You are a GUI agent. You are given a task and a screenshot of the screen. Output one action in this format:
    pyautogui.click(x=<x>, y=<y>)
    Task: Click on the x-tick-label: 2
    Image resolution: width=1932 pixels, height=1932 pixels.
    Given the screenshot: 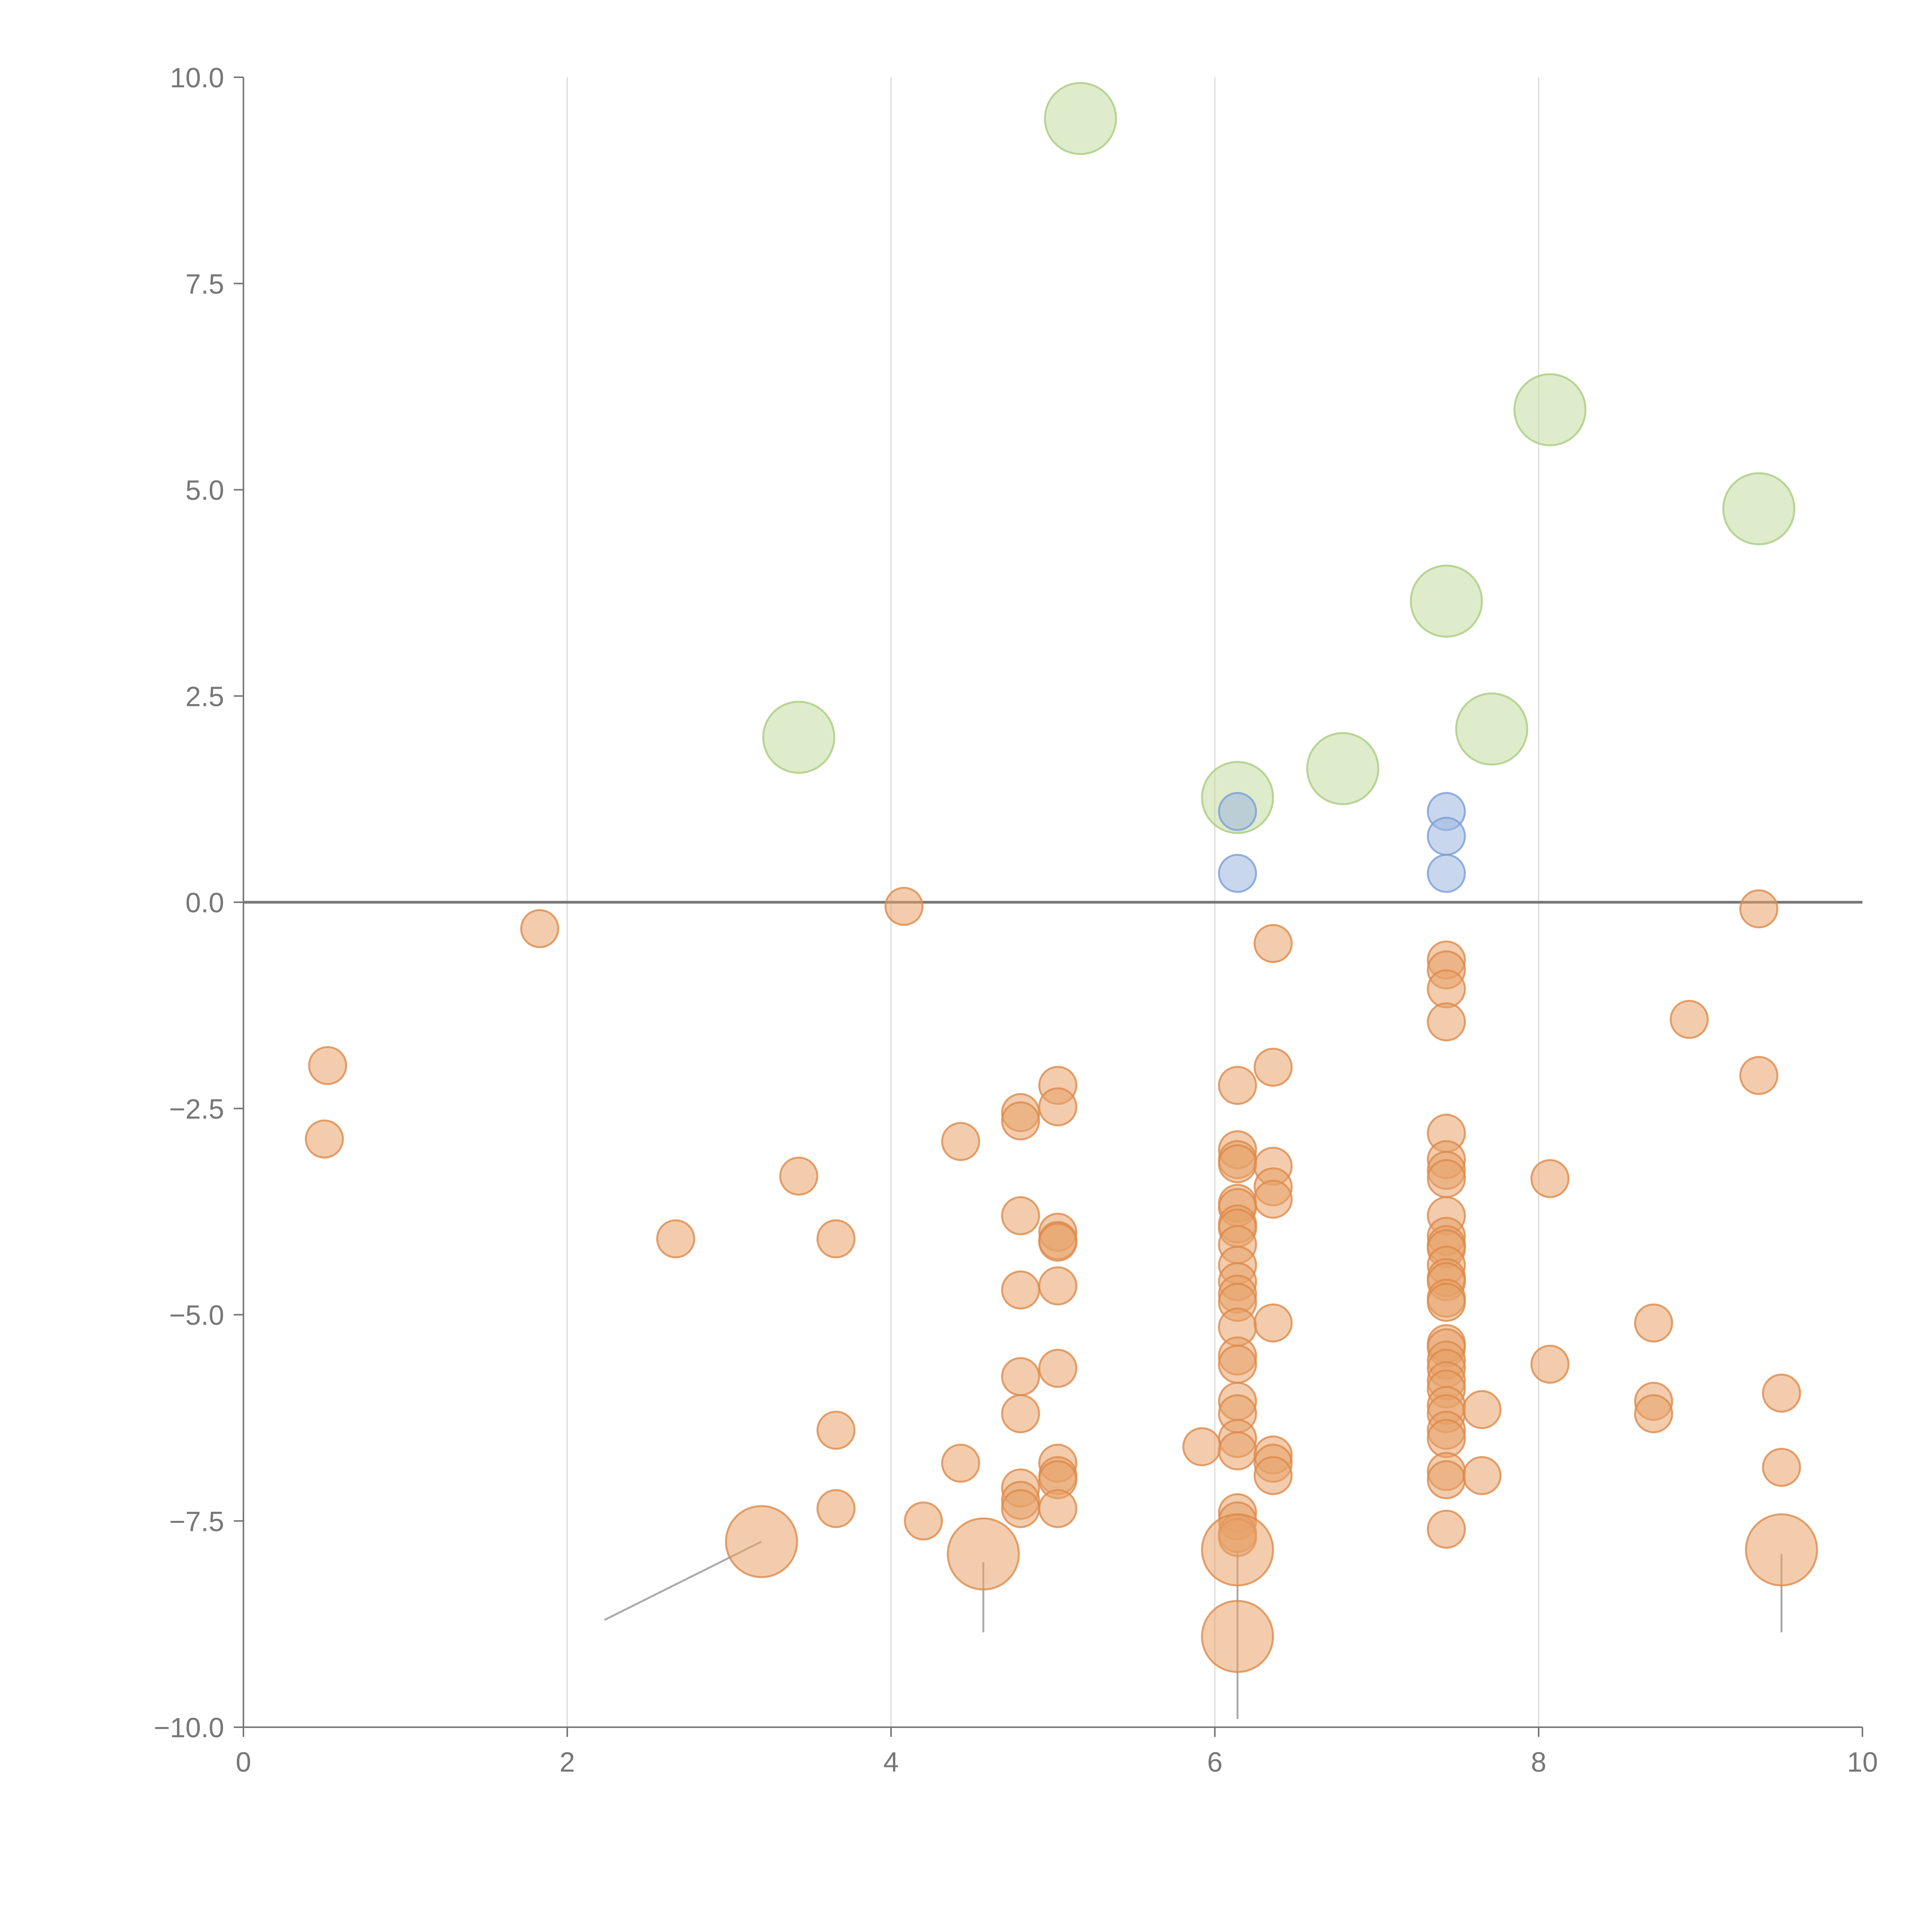 What is the action you would take?
    pyautogui.click(x=567, y=1763)
    